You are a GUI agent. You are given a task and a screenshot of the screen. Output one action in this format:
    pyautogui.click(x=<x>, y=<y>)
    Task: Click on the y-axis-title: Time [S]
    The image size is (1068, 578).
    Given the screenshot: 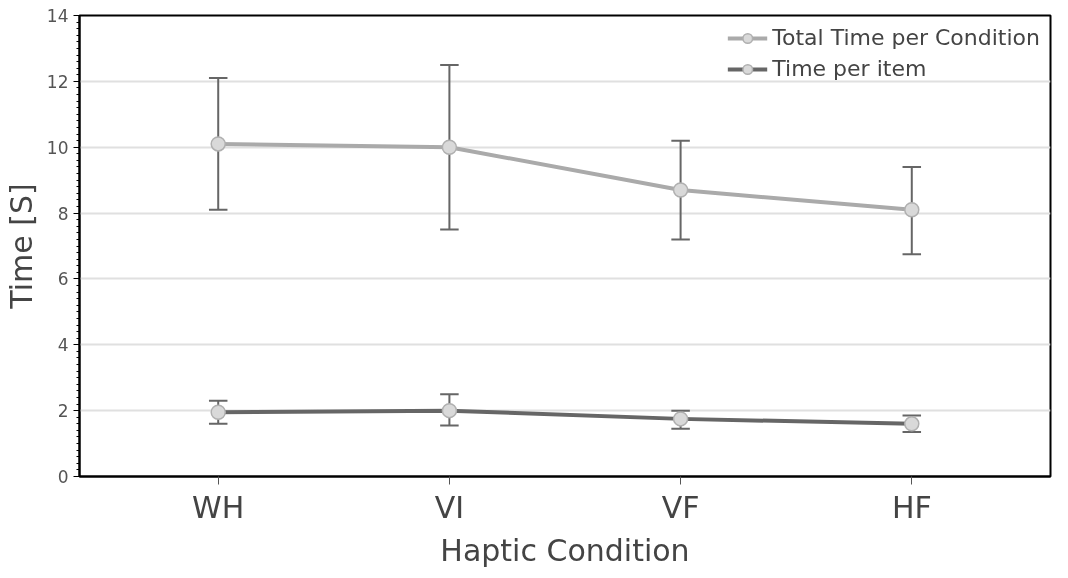 What is the action you would take?
    pyautogui.click(x=21, y=246)
    